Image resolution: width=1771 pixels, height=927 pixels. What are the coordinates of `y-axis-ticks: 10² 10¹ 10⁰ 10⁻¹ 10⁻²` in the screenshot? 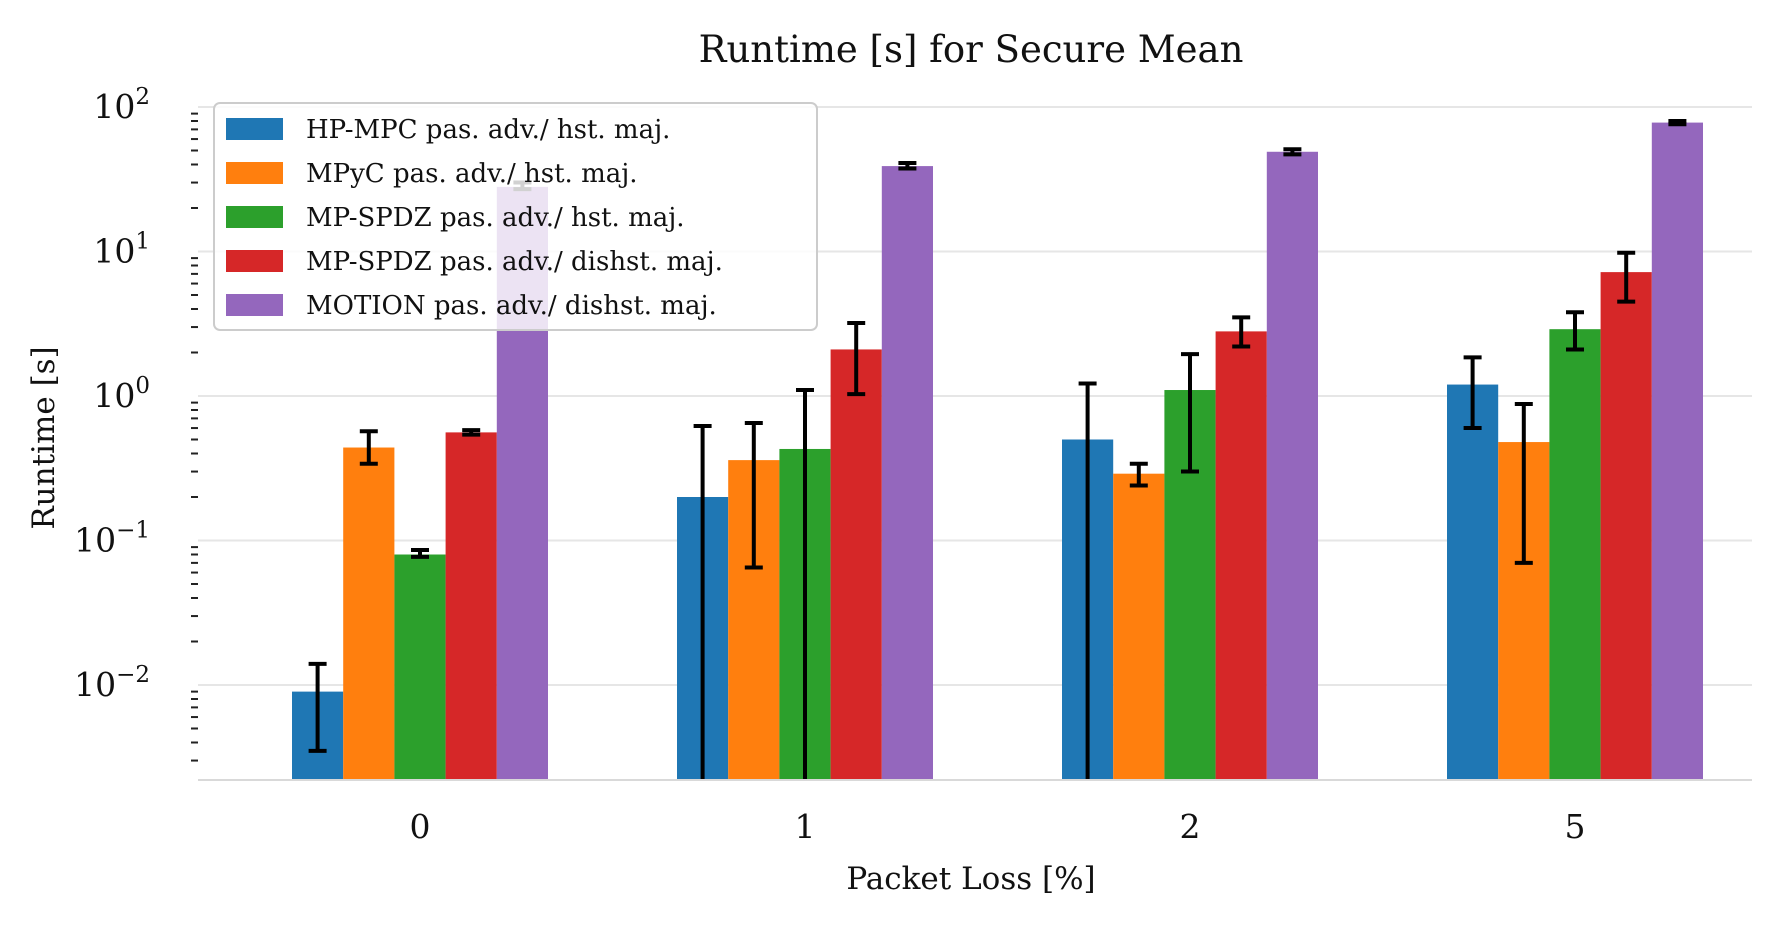 It's located at (136, 423).